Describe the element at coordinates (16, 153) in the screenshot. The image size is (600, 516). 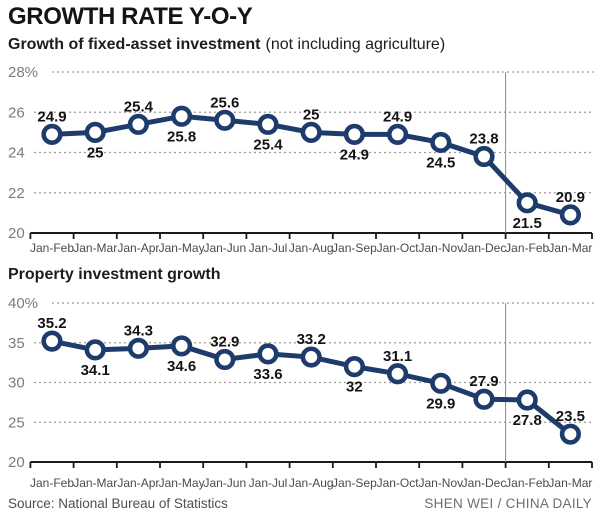
I see `y-axis-label: 24` at that location.